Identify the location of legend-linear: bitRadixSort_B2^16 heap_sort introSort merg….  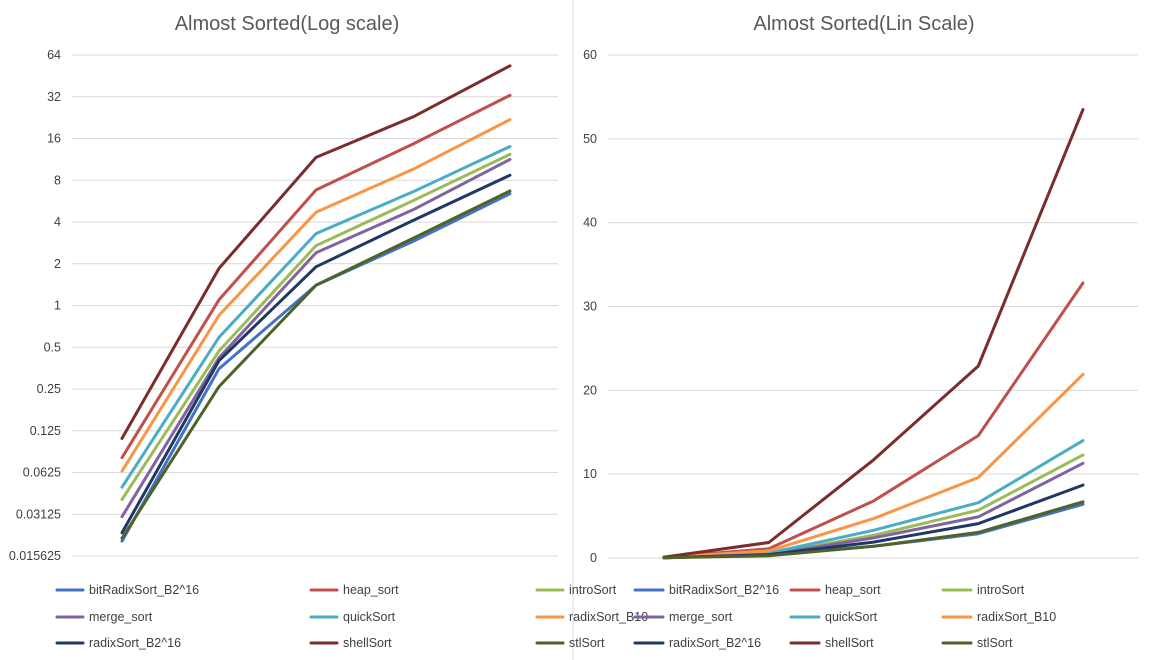
(844, 616).